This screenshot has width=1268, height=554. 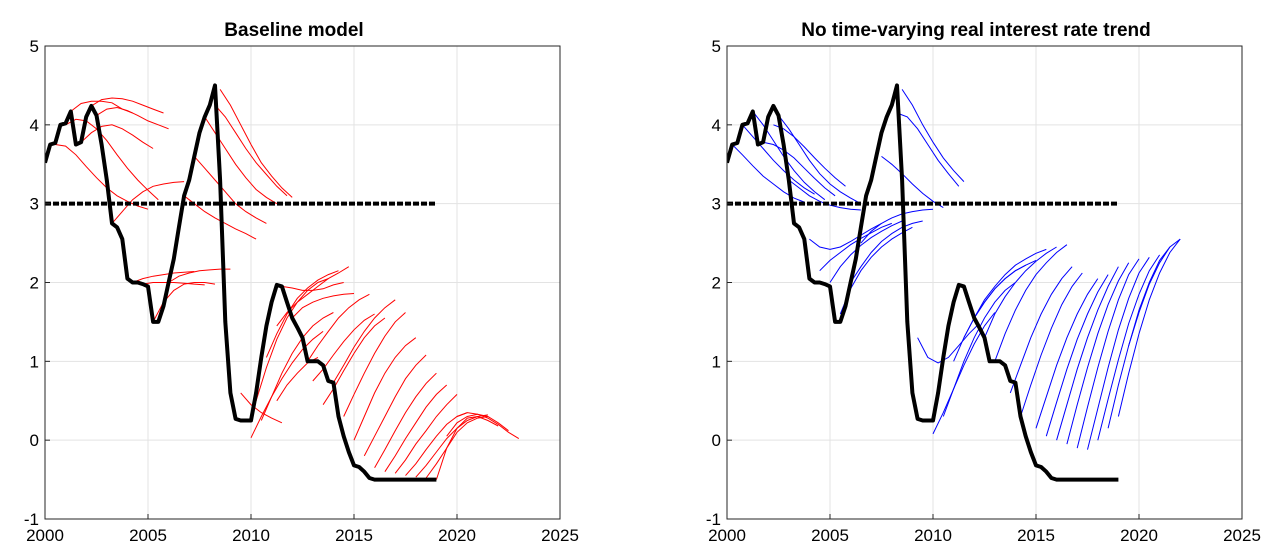 I want to click on chart-title: Baseline model, so click(x=293, y=30).